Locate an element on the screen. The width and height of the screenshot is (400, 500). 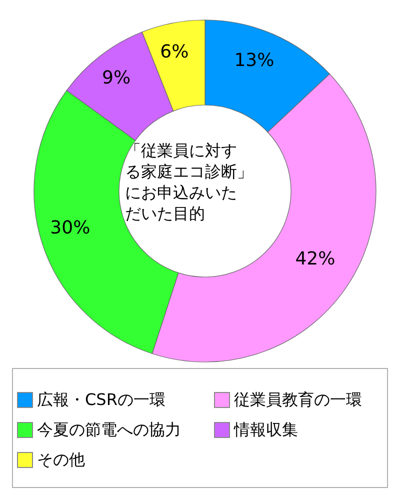
data-label: 9% is located at coordinates (116, 78).